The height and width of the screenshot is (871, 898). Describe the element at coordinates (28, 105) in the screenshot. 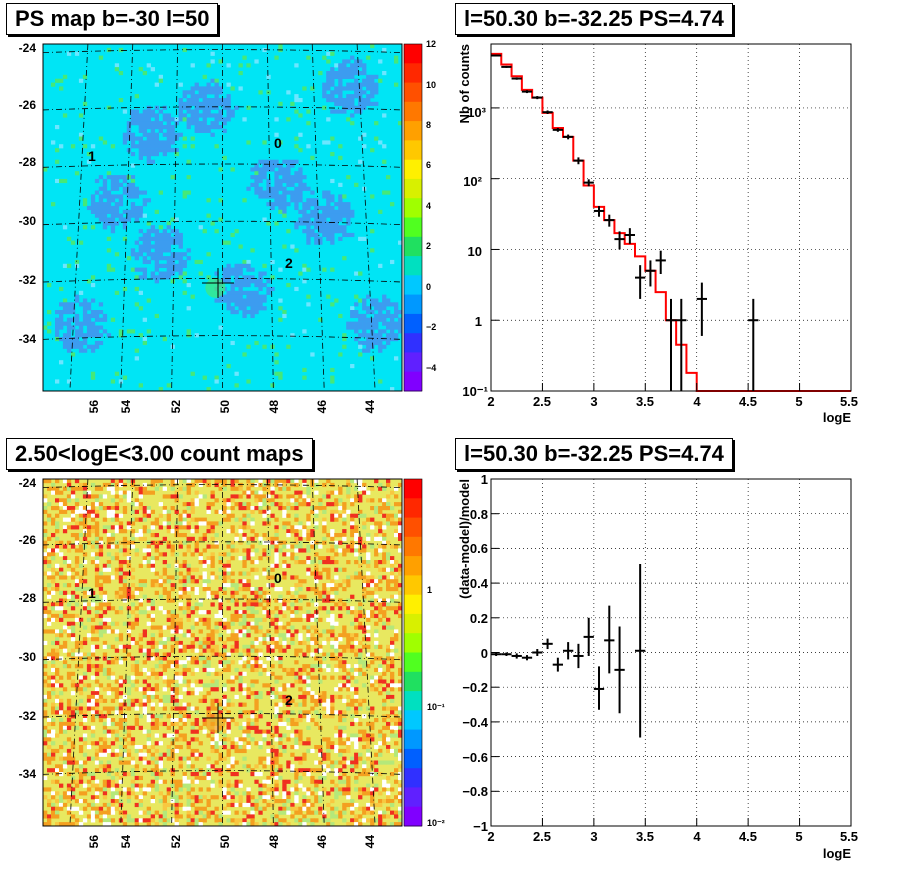

I see `ps-map-y-tick: -26` at that location.